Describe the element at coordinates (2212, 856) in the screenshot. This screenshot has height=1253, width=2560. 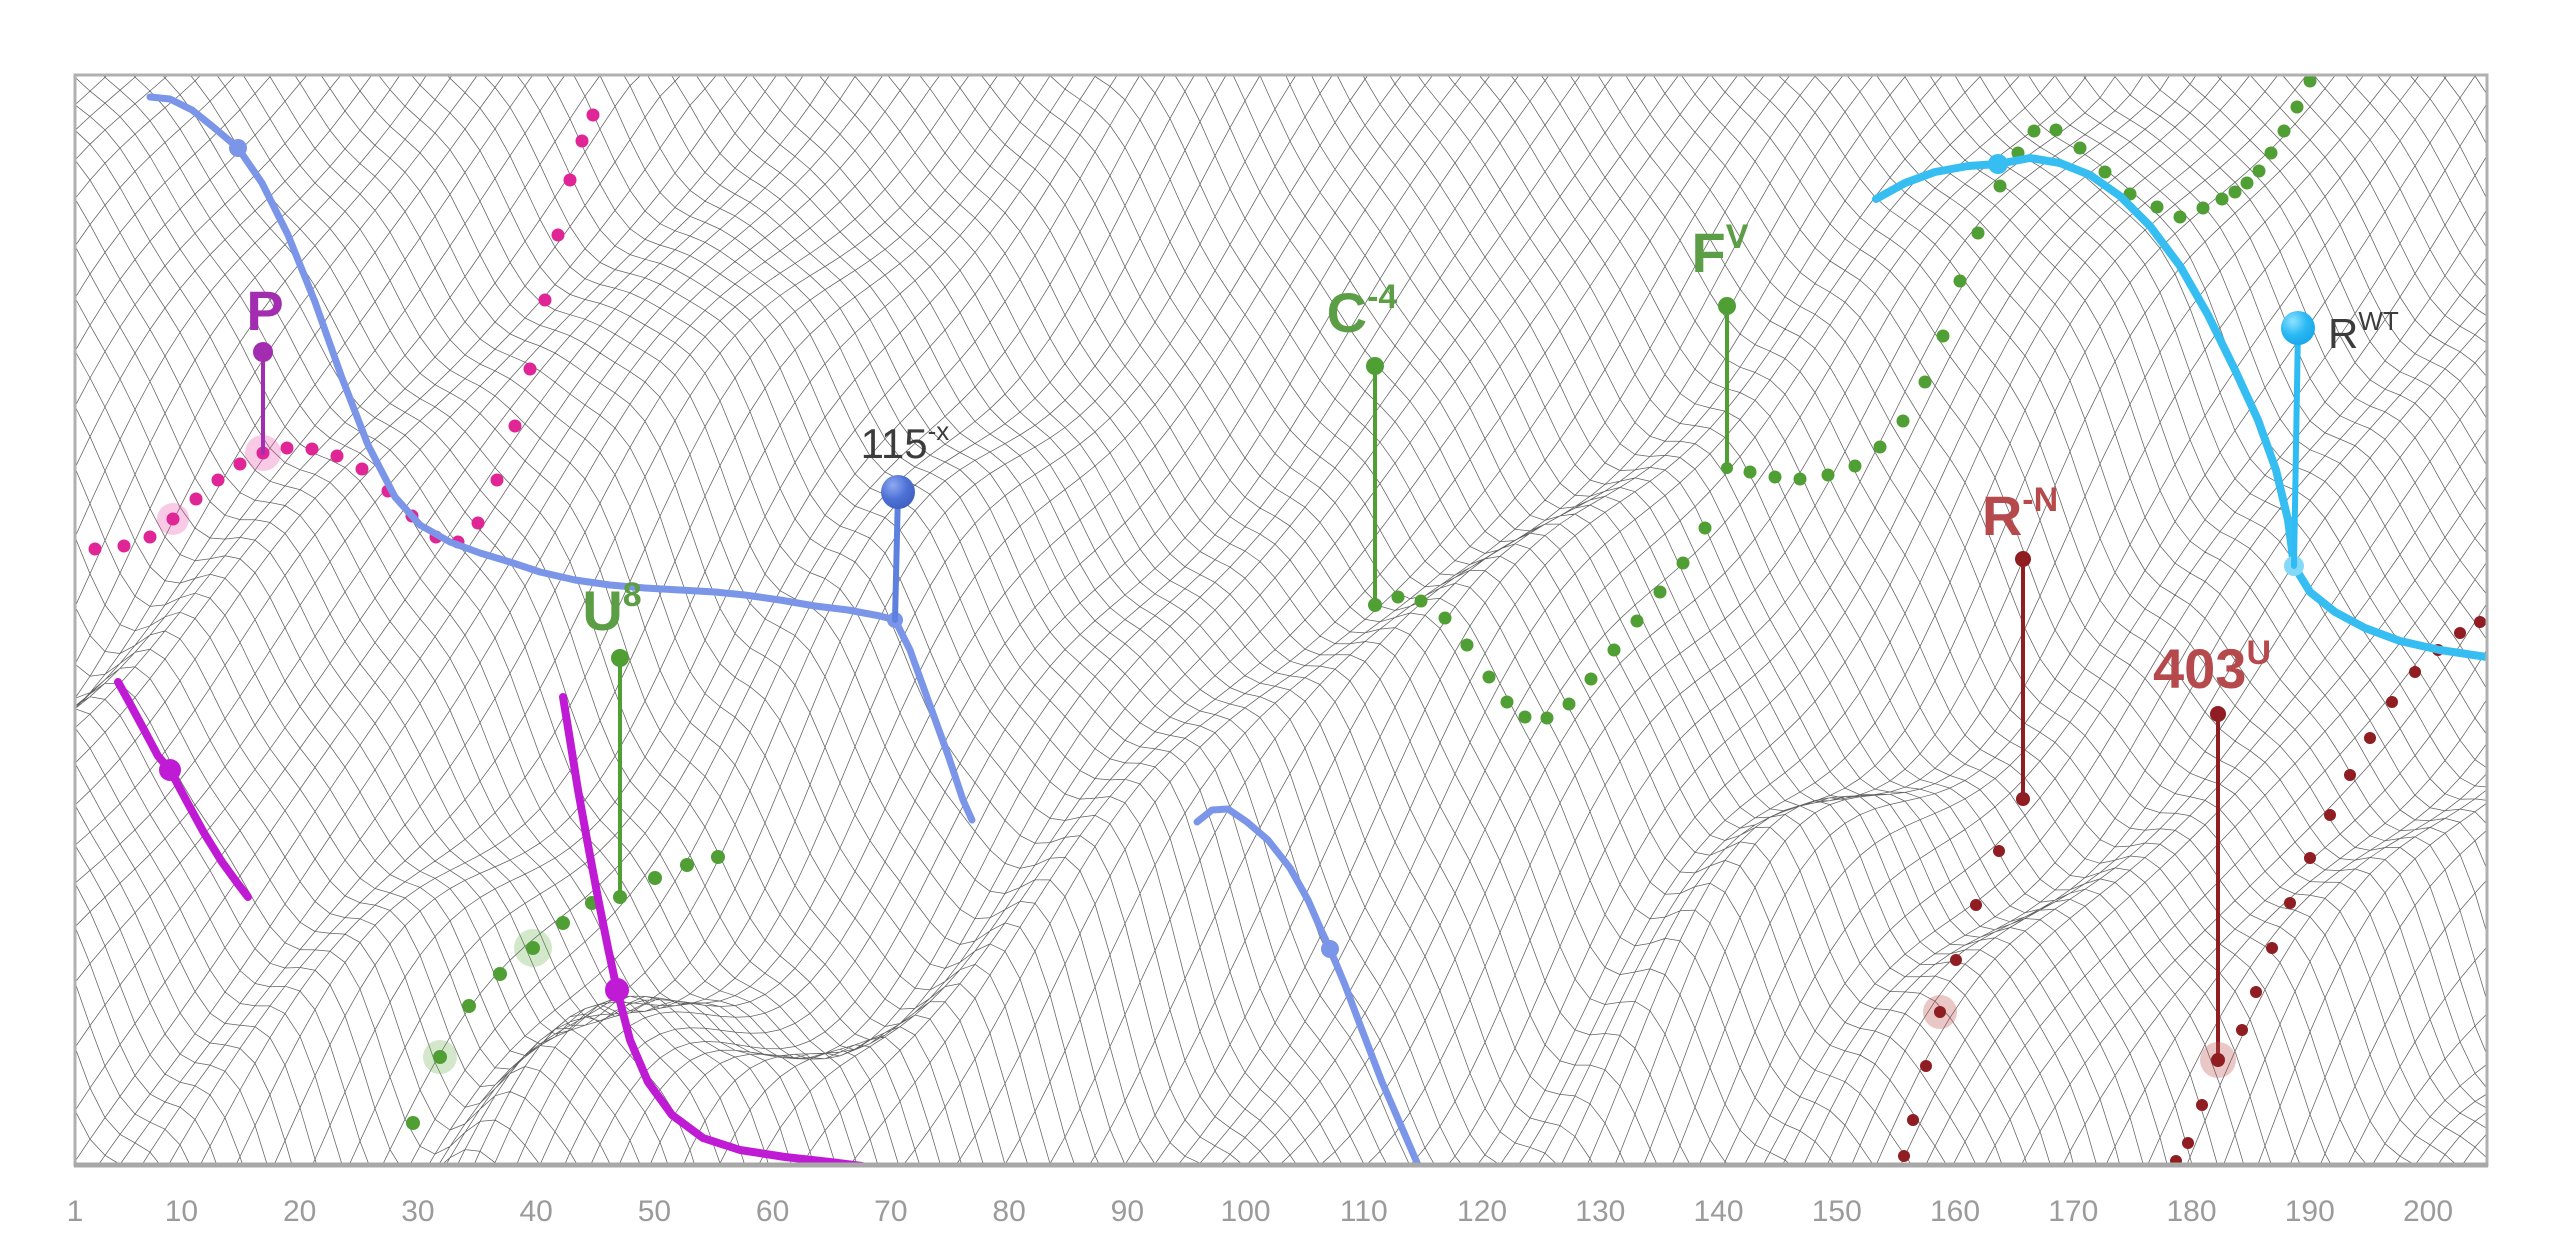
I see `marker-403U: 403U` at that location.